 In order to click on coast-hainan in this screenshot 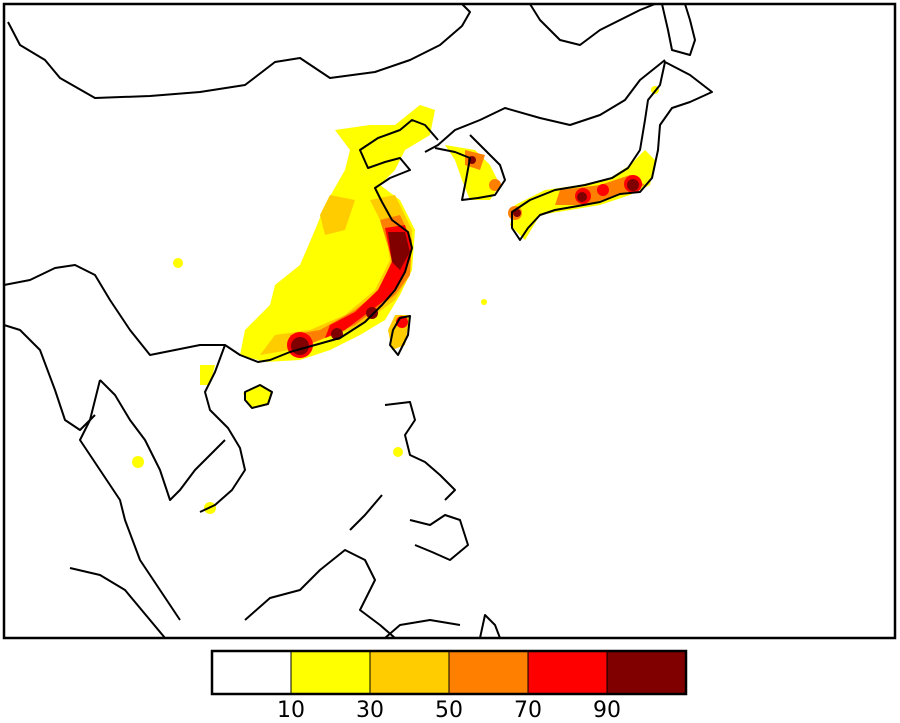, I will do `click(258, 396)`.